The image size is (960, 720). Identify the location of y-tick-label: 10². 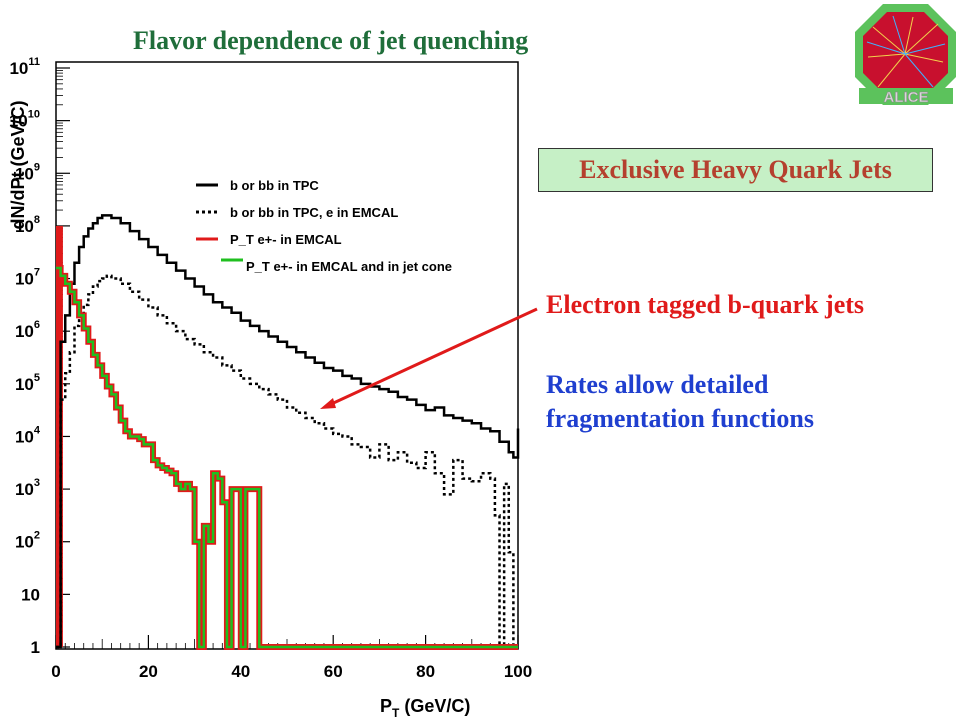
(27, 541).